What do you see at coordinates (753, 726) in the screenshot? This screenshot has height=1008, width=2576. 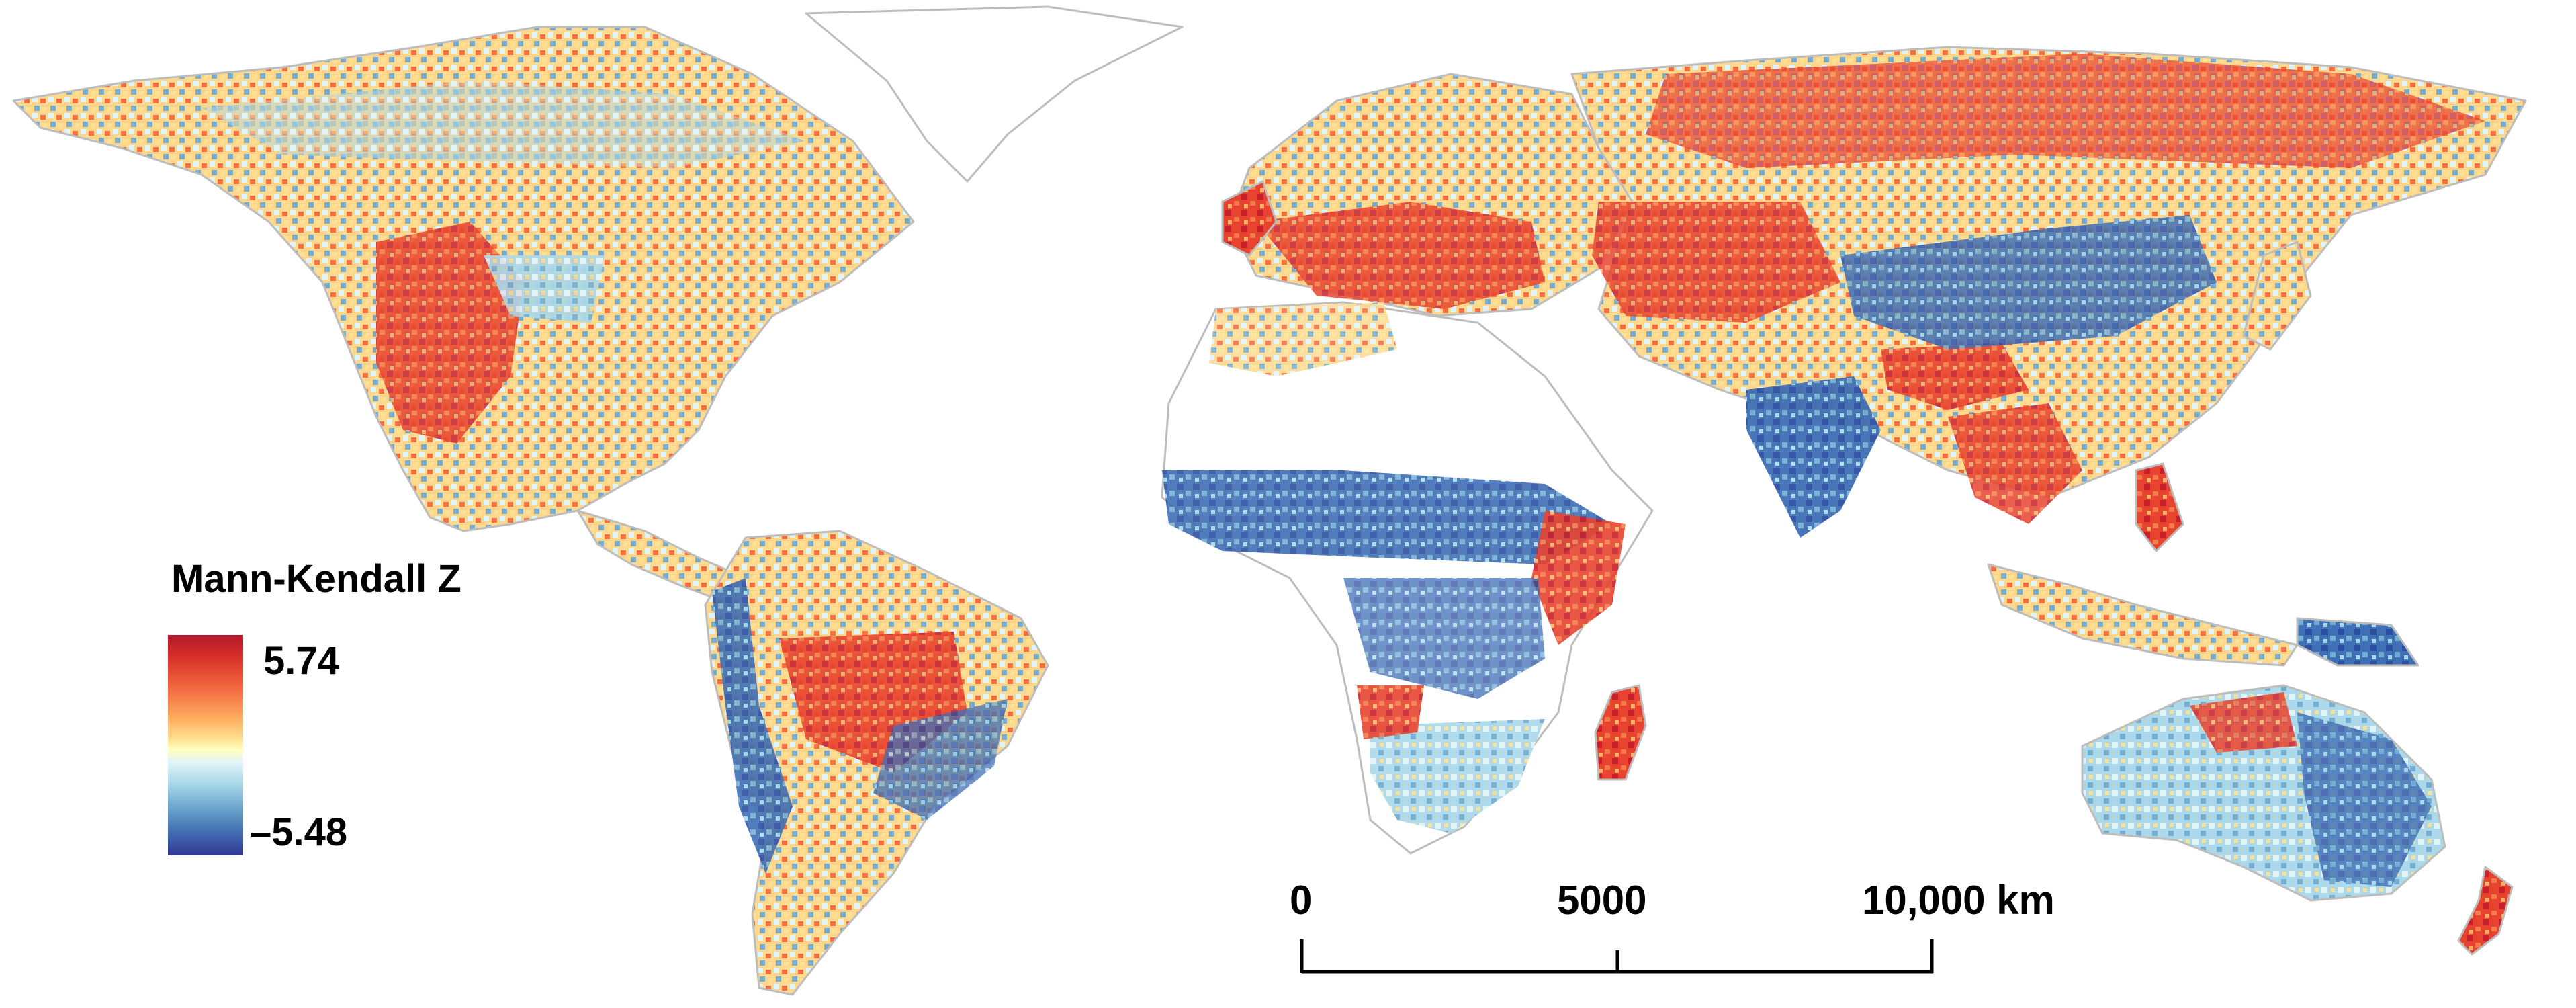 I see `andes-blue` at bounding box center [753, 726].